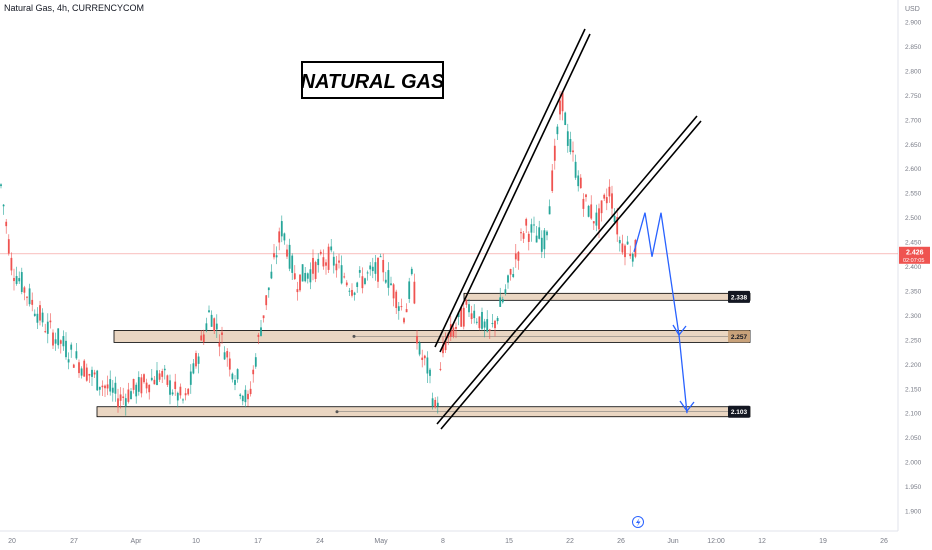 Image resolution: width=932 pixels, height=550 pixels. I want to click on time-tick-label: 22, so click(570, 541).